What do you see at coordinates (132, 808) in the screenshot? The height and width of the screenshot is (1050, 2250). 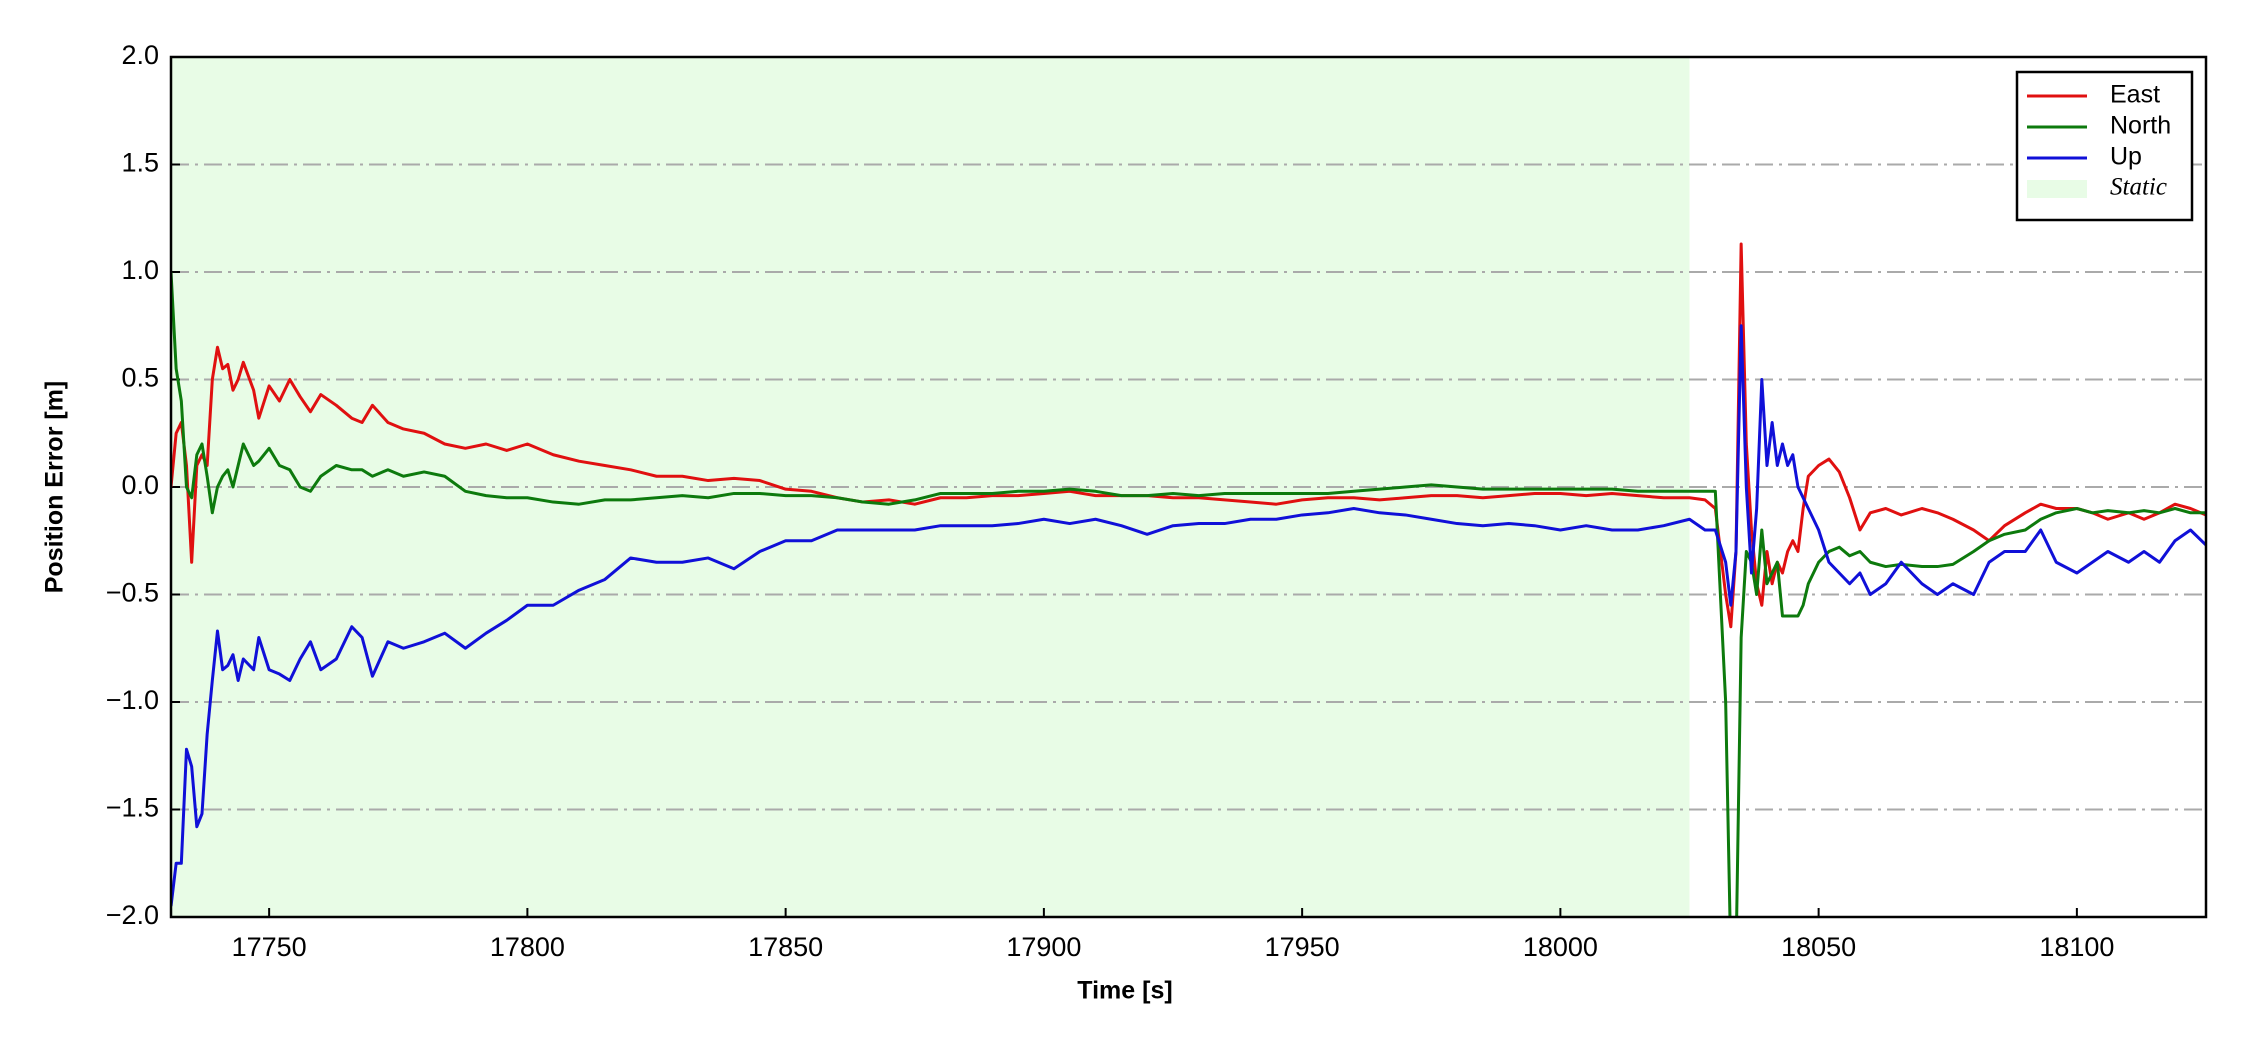 I see `y-tick-label: −1.5` at bounding box center [132, 808].